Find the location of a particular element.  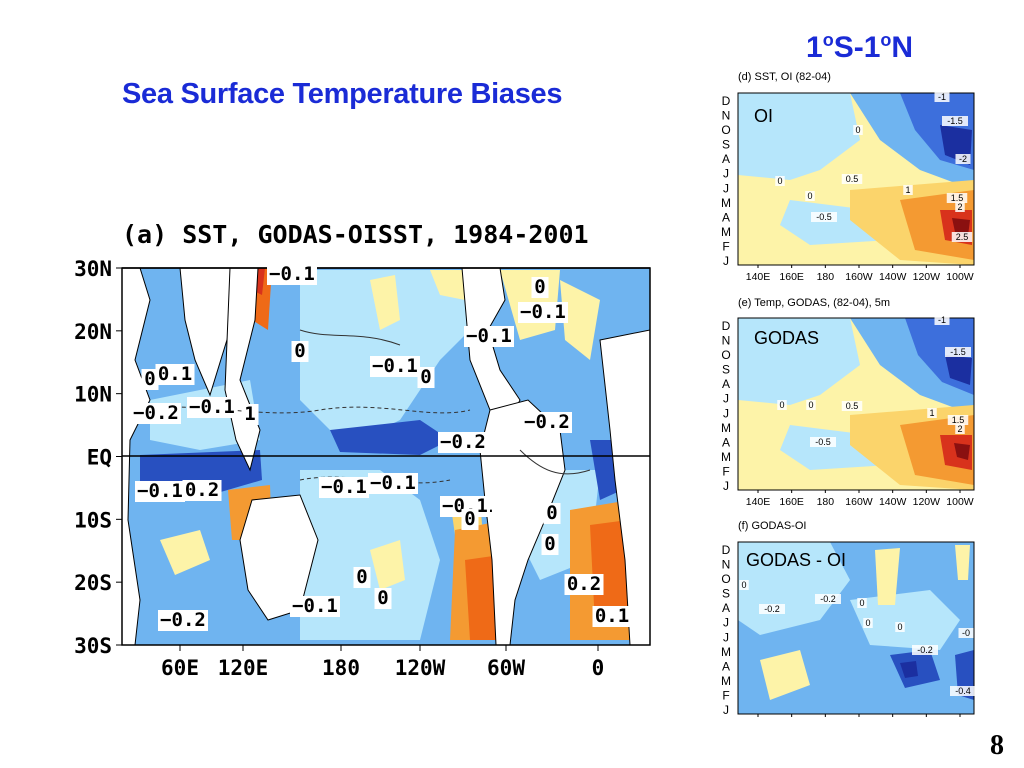

panel-contour-label: 1.5 is located at coordinates (958, 420).